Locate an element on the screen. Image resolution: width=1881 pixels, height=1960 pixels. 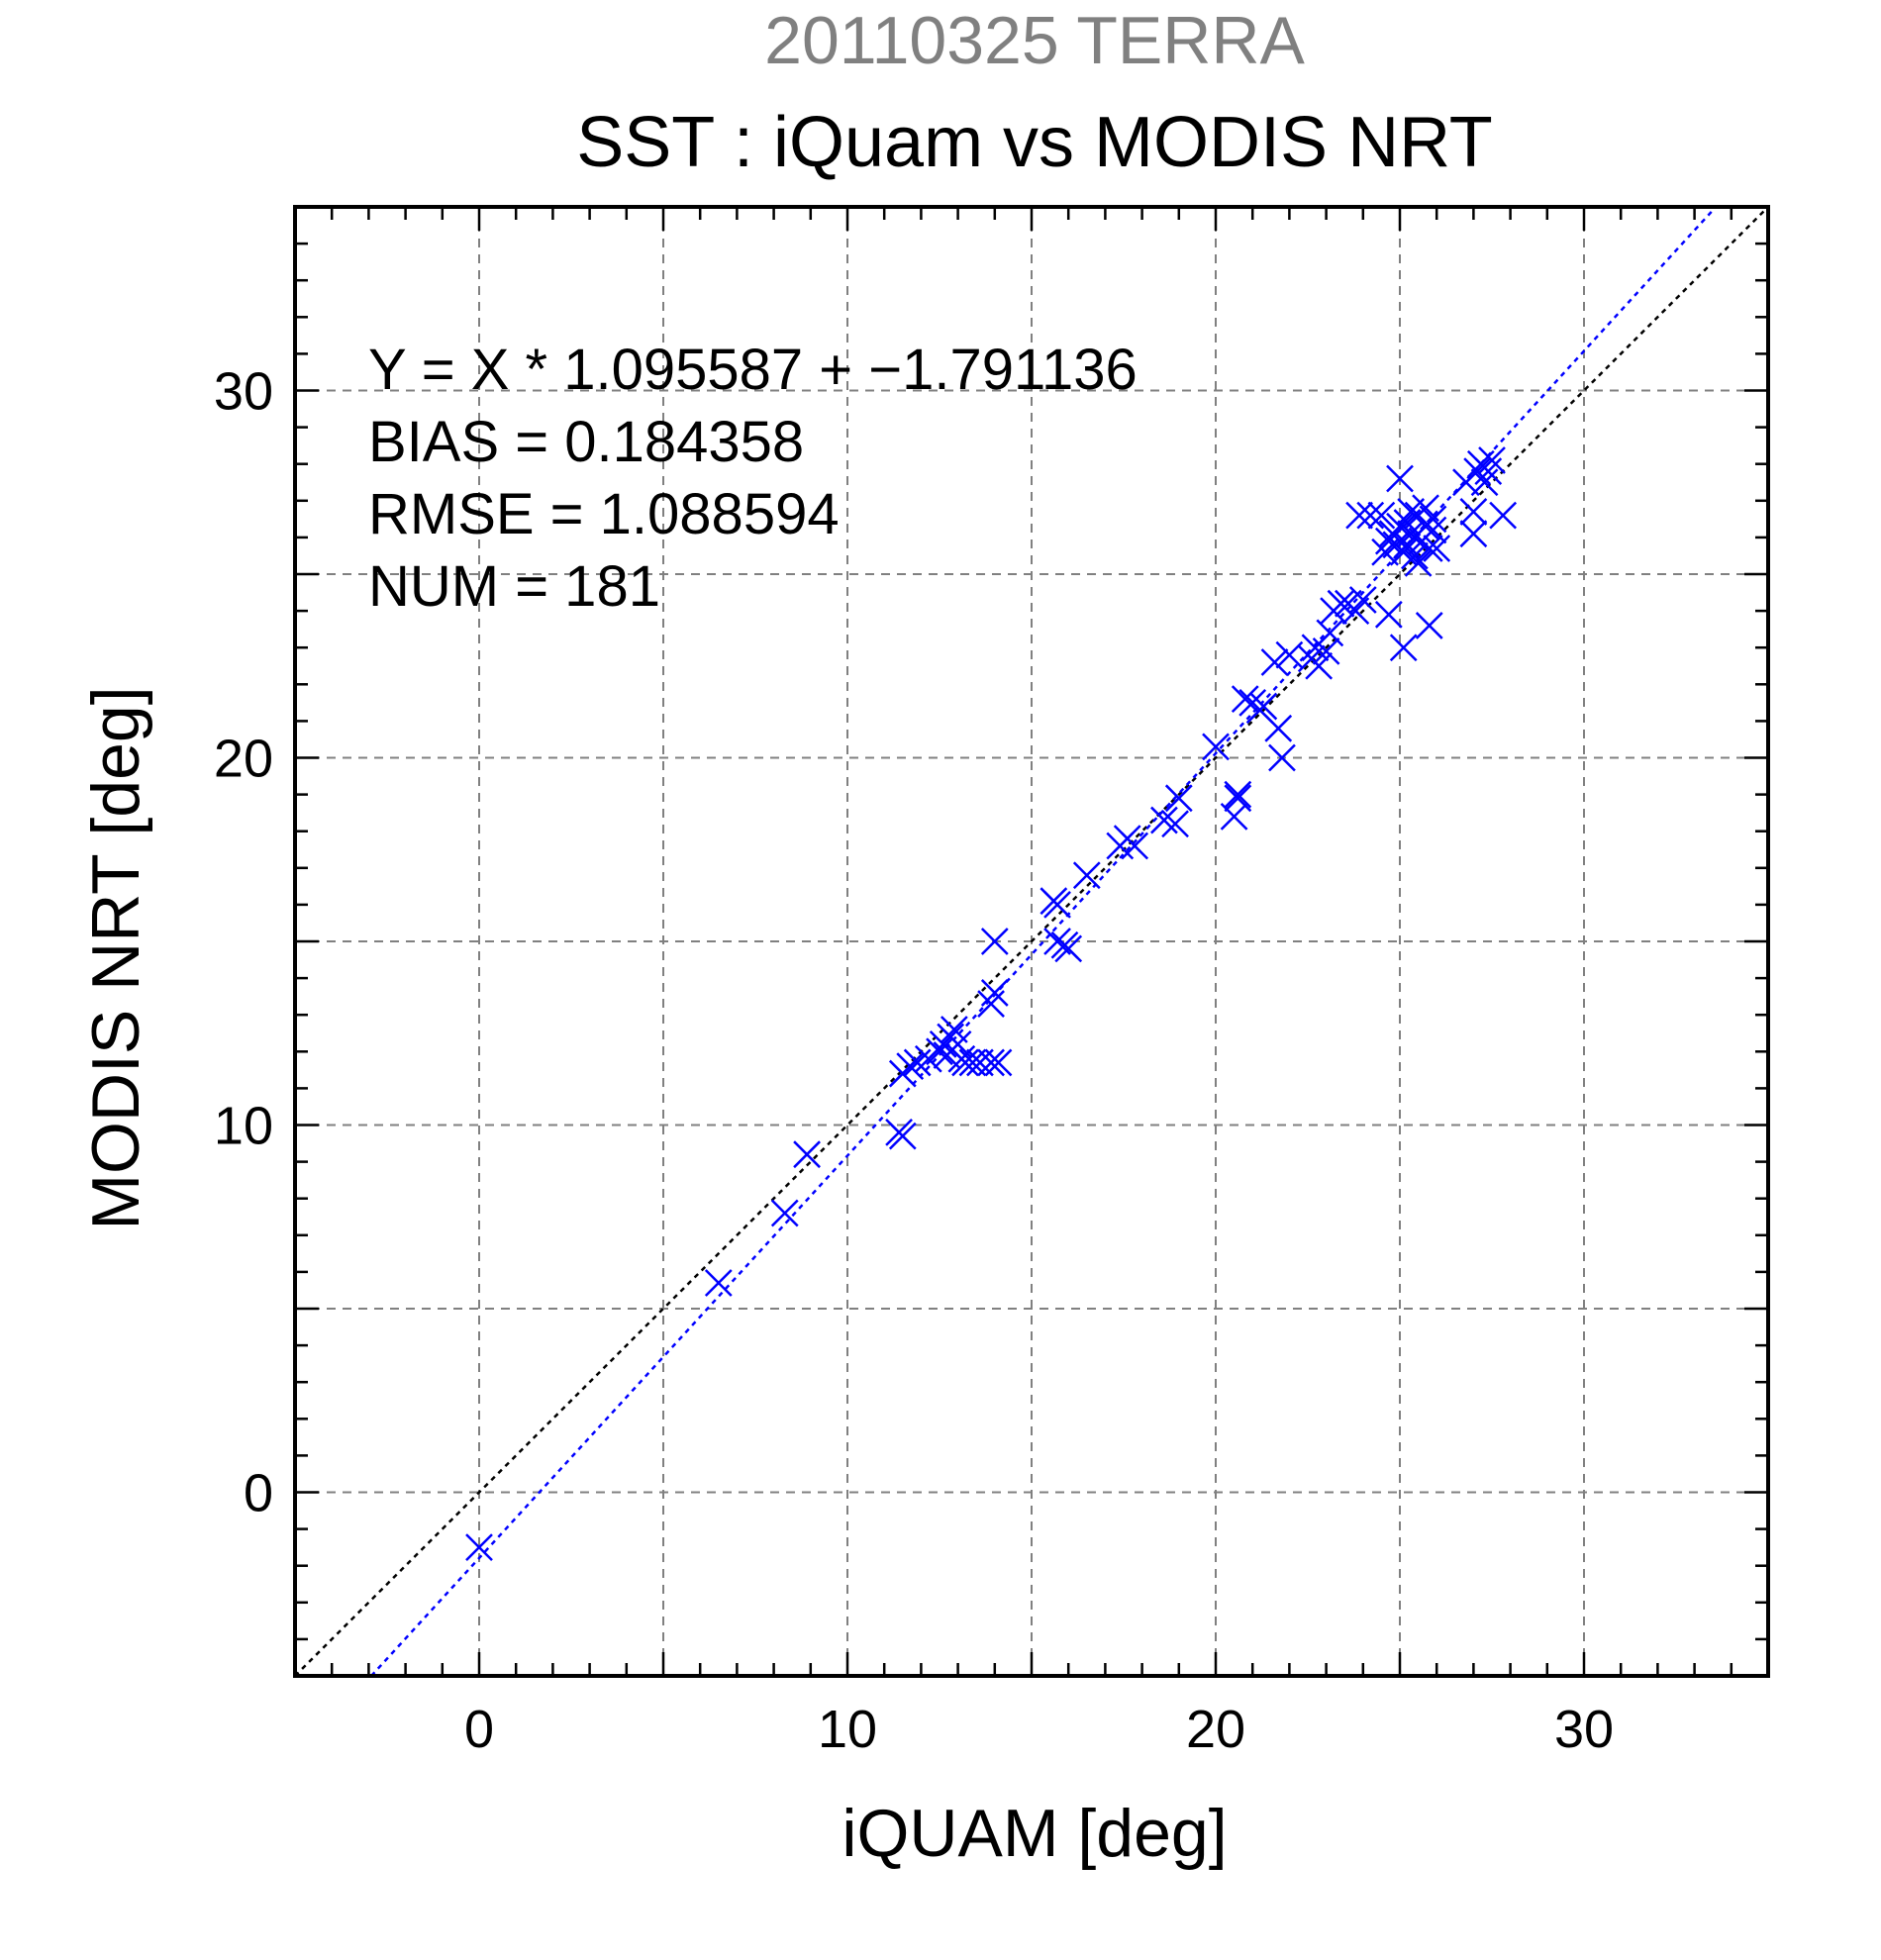
x-tick-label: 20 is located at coordinates (1215, 1729).